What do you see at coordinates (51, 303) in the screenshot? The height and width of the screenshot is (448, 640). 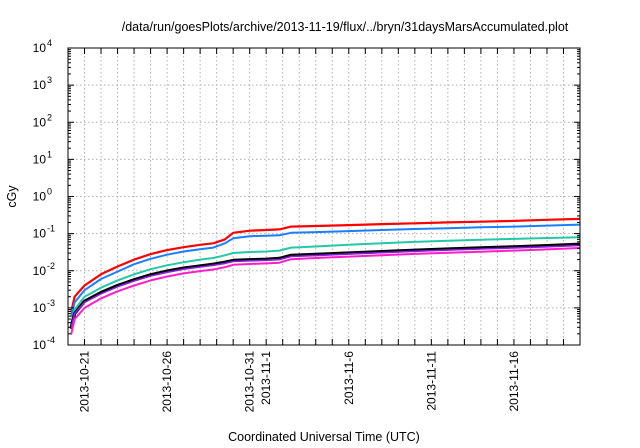 I see `y-tick-label-exponent: -3` at bounding box center [51, 303].